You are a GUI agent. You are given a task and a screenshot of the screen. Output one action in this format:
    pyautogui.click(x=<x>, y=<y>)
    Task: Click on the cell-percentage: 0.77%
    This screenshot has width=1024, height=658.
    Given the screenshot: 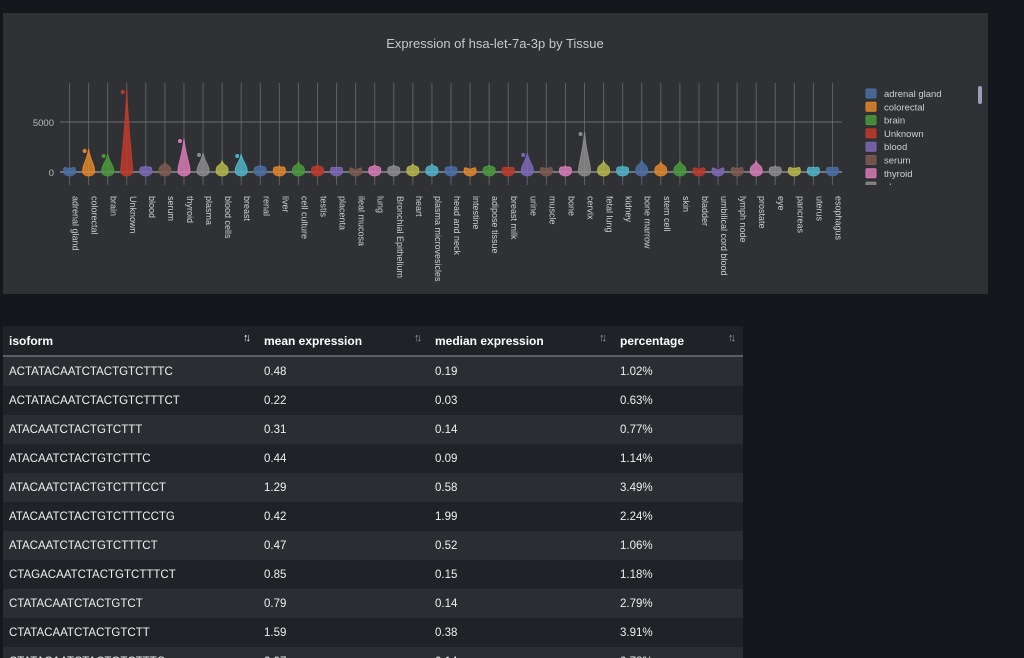 What is the action you would take?
    pyautogui.click(x=678, y=429)
    